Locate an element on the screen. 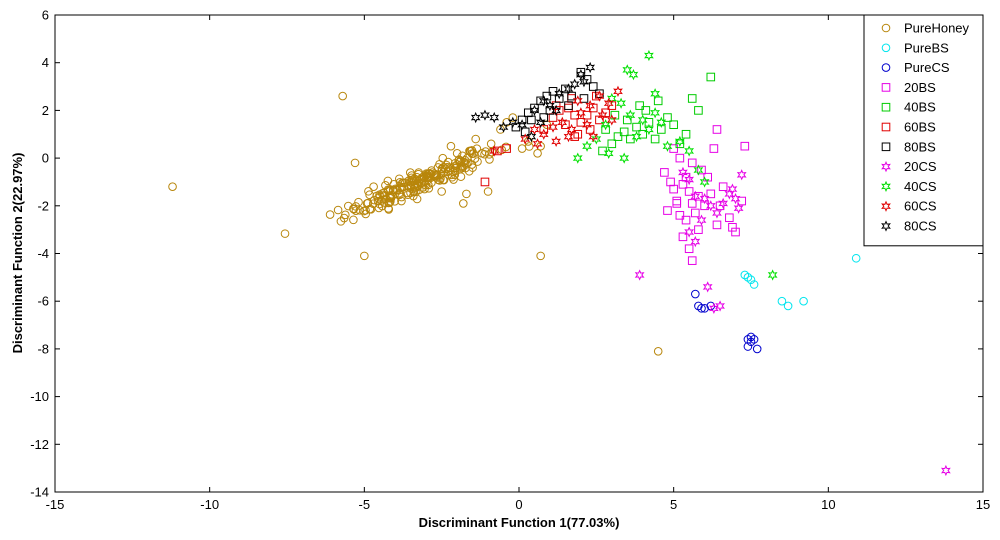 This screenshot has width=1000, height=540. series-20BS is located at coordinates (705, 195).